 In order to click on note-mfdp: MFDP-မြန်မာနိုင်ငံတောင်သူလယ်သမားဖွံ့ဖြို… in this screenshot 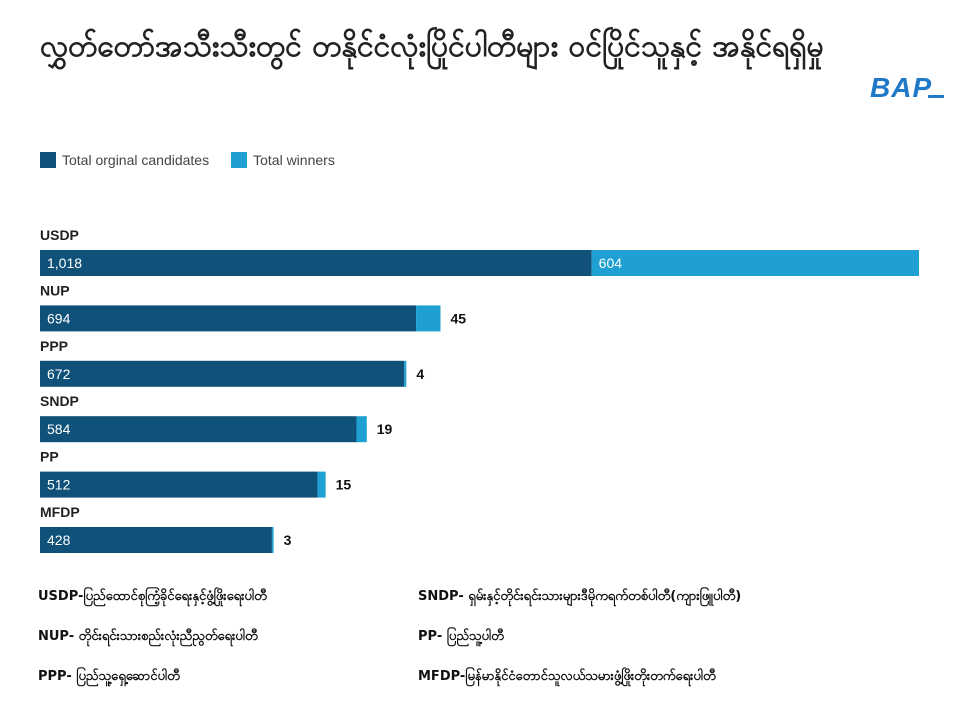, I will do `click(567, 676)`.